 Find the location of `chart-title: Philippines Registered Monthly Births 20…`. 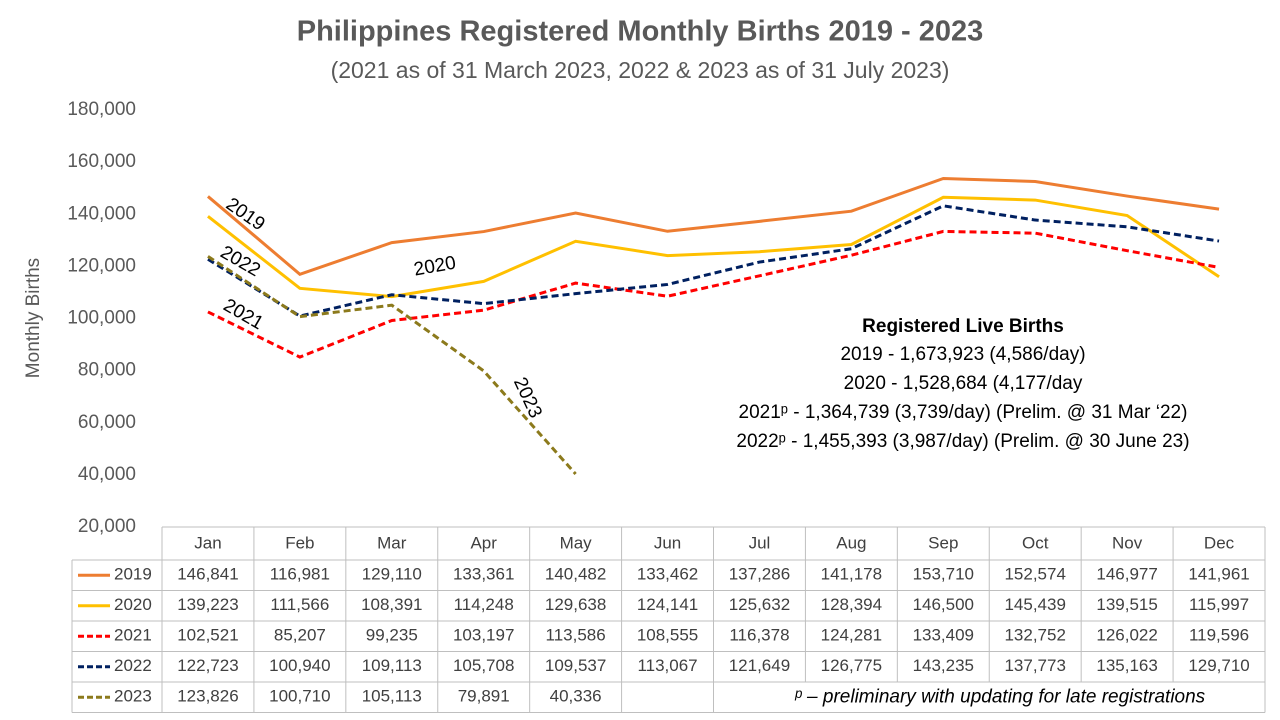

chart-title: Philippines Registered Monthly Births 20… is located at coordinates (640, 32).